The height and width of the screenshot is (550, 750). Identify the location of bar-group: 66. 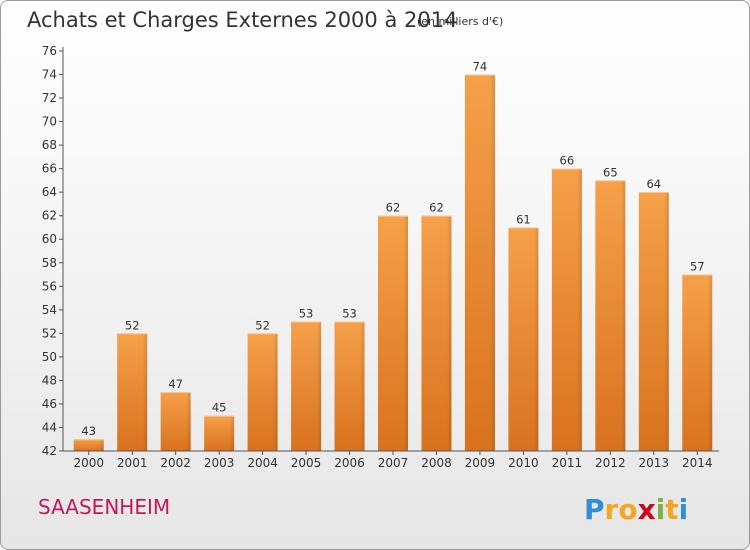
(566, 302).